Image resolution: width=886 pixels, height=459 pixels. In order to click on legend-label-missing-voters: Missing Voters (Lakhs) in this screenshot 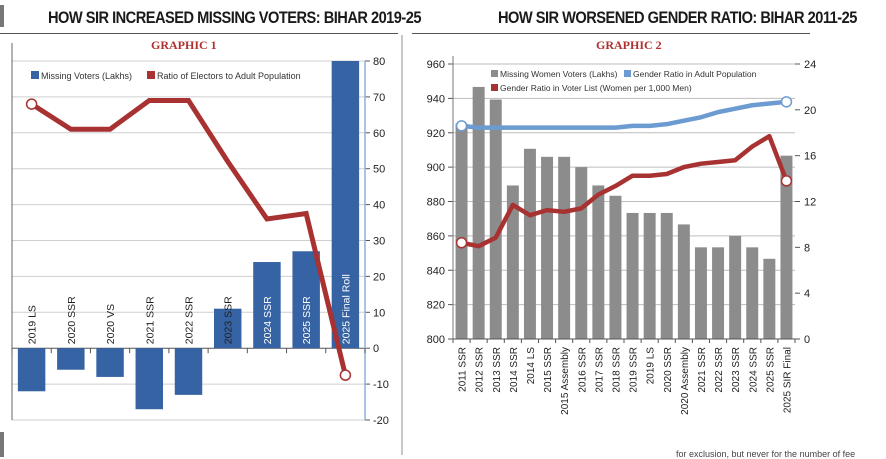, I will do `click(86, 76)`.